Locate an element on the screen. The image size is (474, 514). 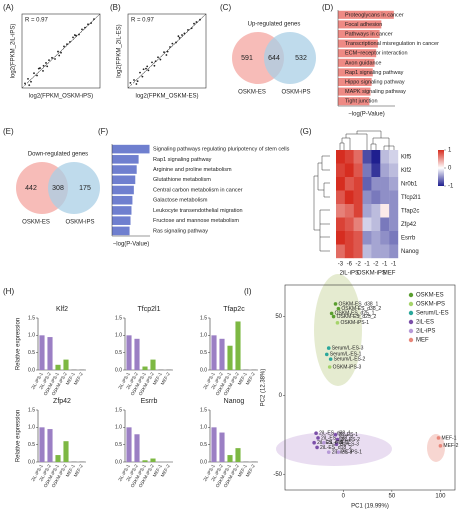
legend-label: MEF is located at coordinates (422, 341).